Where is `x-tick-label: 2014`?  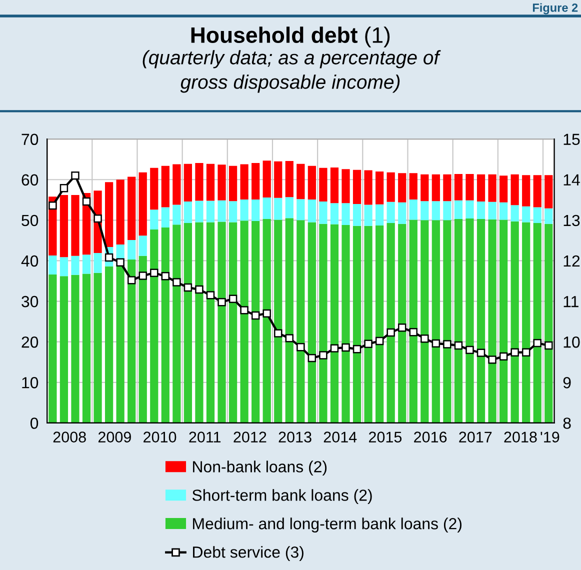
x-tick-label: 2014 is located at coordinates (340, 437).